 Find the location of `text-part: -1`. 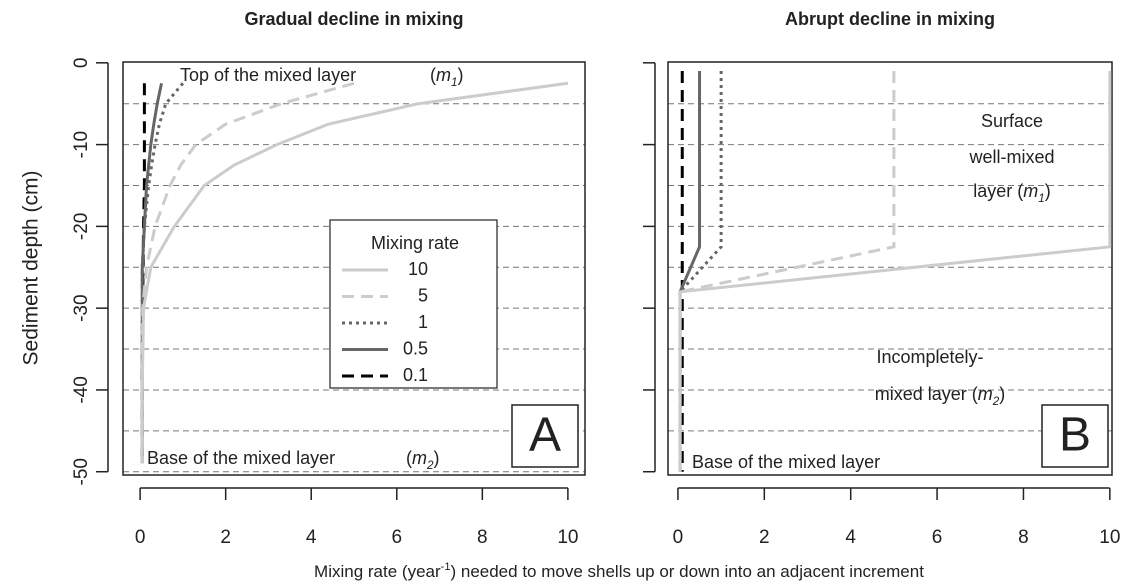

text-part: -1 is located at coordinates (446, 567).